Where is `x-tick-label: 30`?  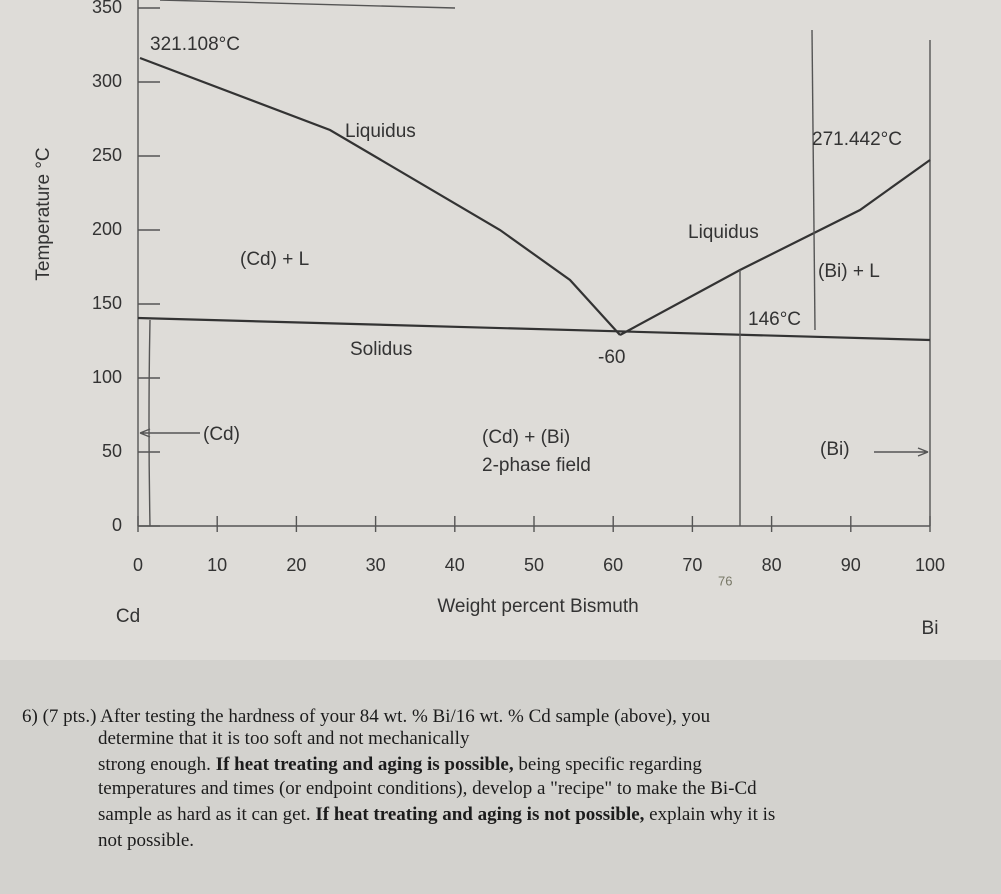
x-tick-label: 30 is located at coordinates (376, 565).